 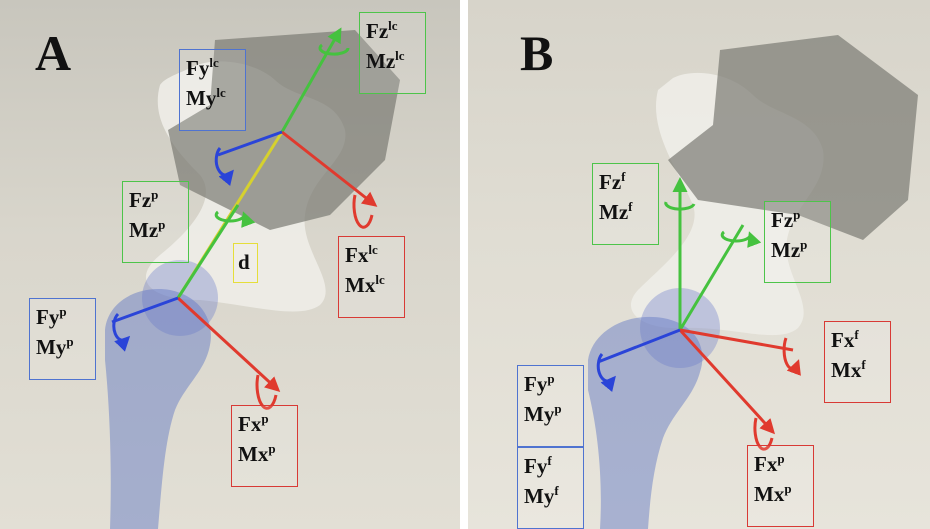 I want to click on label-fy-f-my-f: Fyf Myf, so click(x=550, y=488).